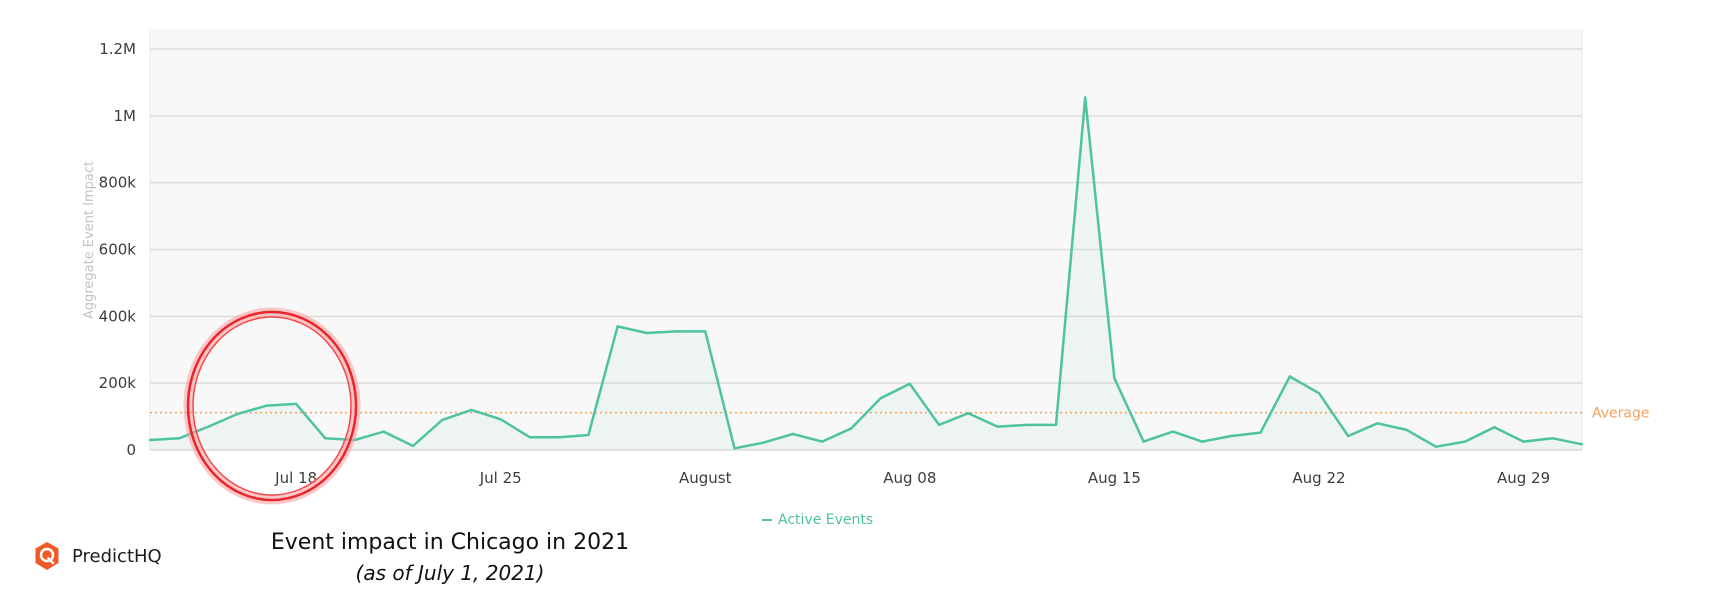 Image resolution: width=1732 pixels, height=600 pixels. I want to click on legend-label: Active Events, so click(826, 520).